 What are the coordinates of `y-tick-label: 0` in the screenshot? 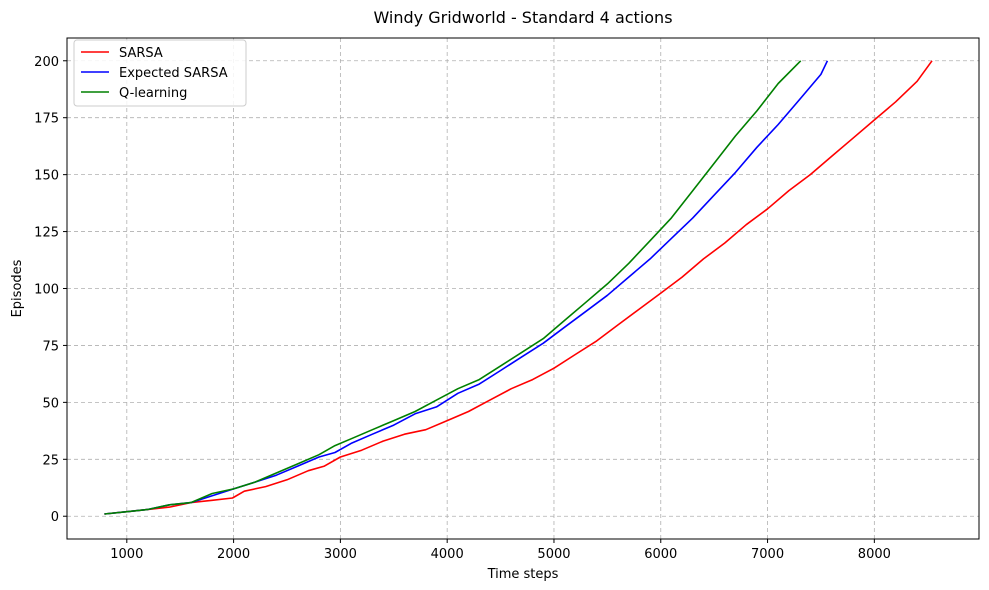 It's located at (55, 517).